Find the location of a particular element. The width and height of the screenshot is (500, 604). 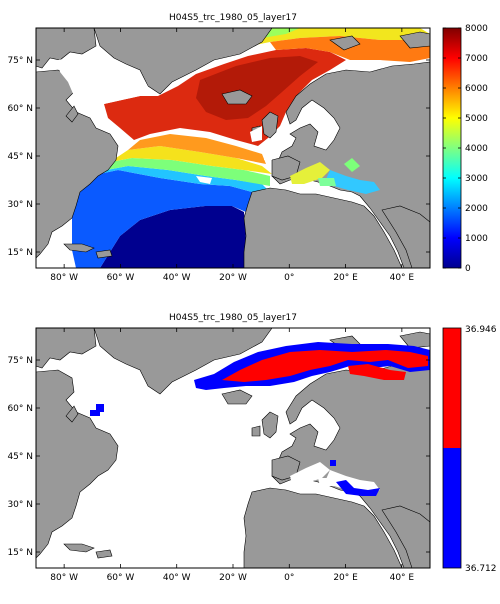

colorbar-tick-label: 8000 is located at coordinates (476, 29).